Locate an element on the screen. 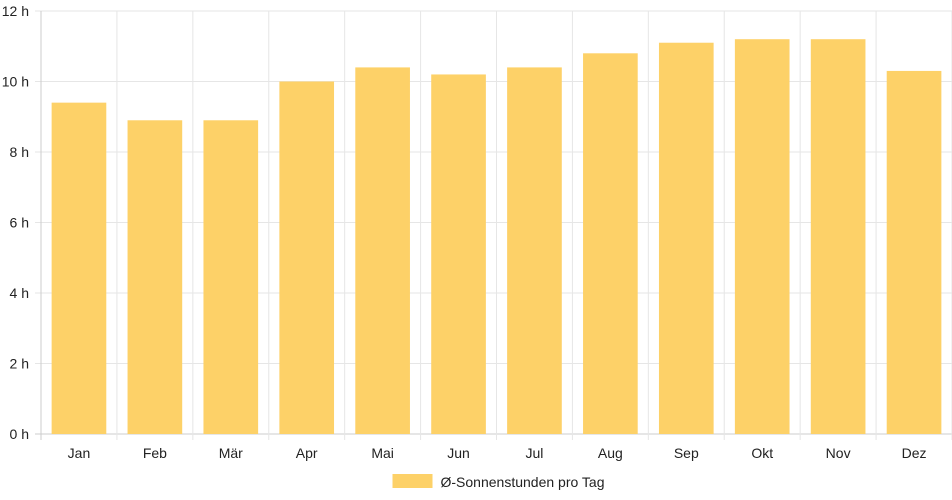  x-tick-label: Feb is located at coordinates (155, 453).